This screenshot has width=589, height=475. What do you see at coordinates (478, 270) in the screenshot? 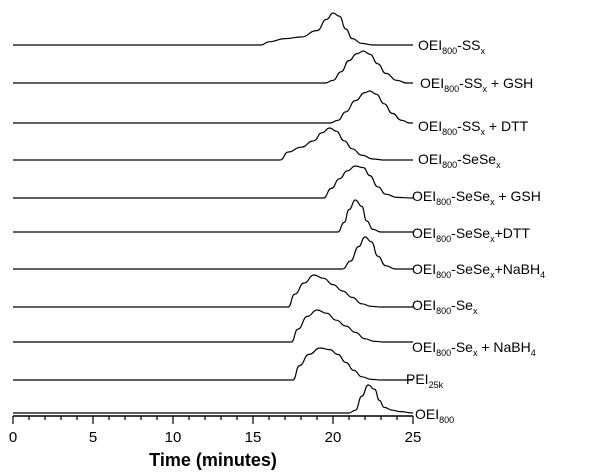
I see `trace-label-7: OEI800-SeSex+NaBH4` at bounding box center [478, 270].